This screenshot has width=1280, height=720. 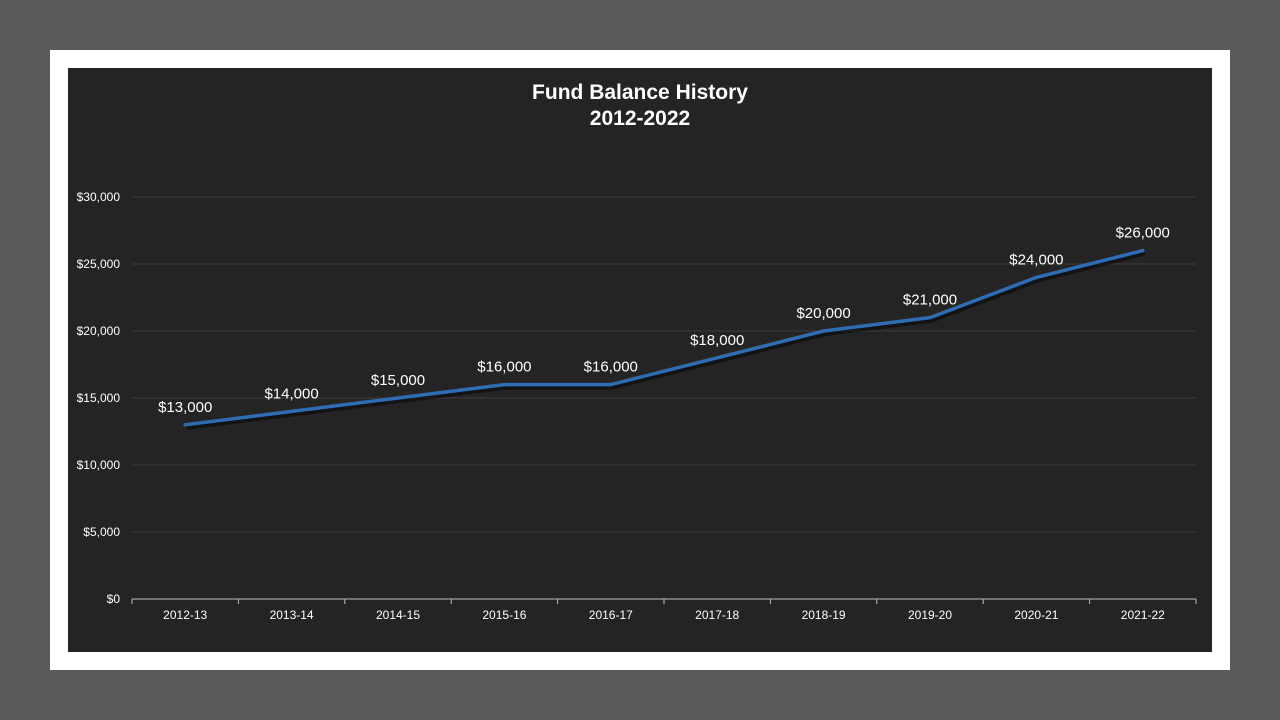 What do you see at coordinates (292, 615) in the screenshot?
I see `x-tick-label: 2013-14` at bounding box center [292, 615].